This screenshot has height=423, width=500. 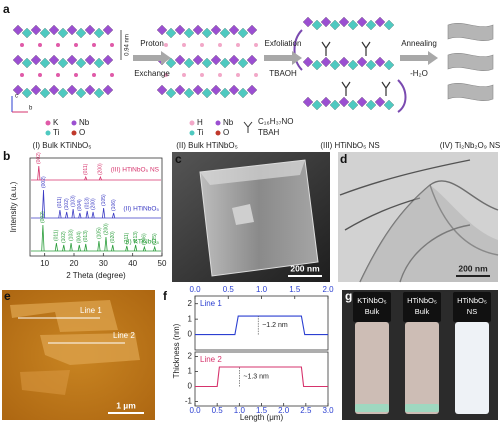 I want to click on peak-label: (002), so click(x=44, y=182).